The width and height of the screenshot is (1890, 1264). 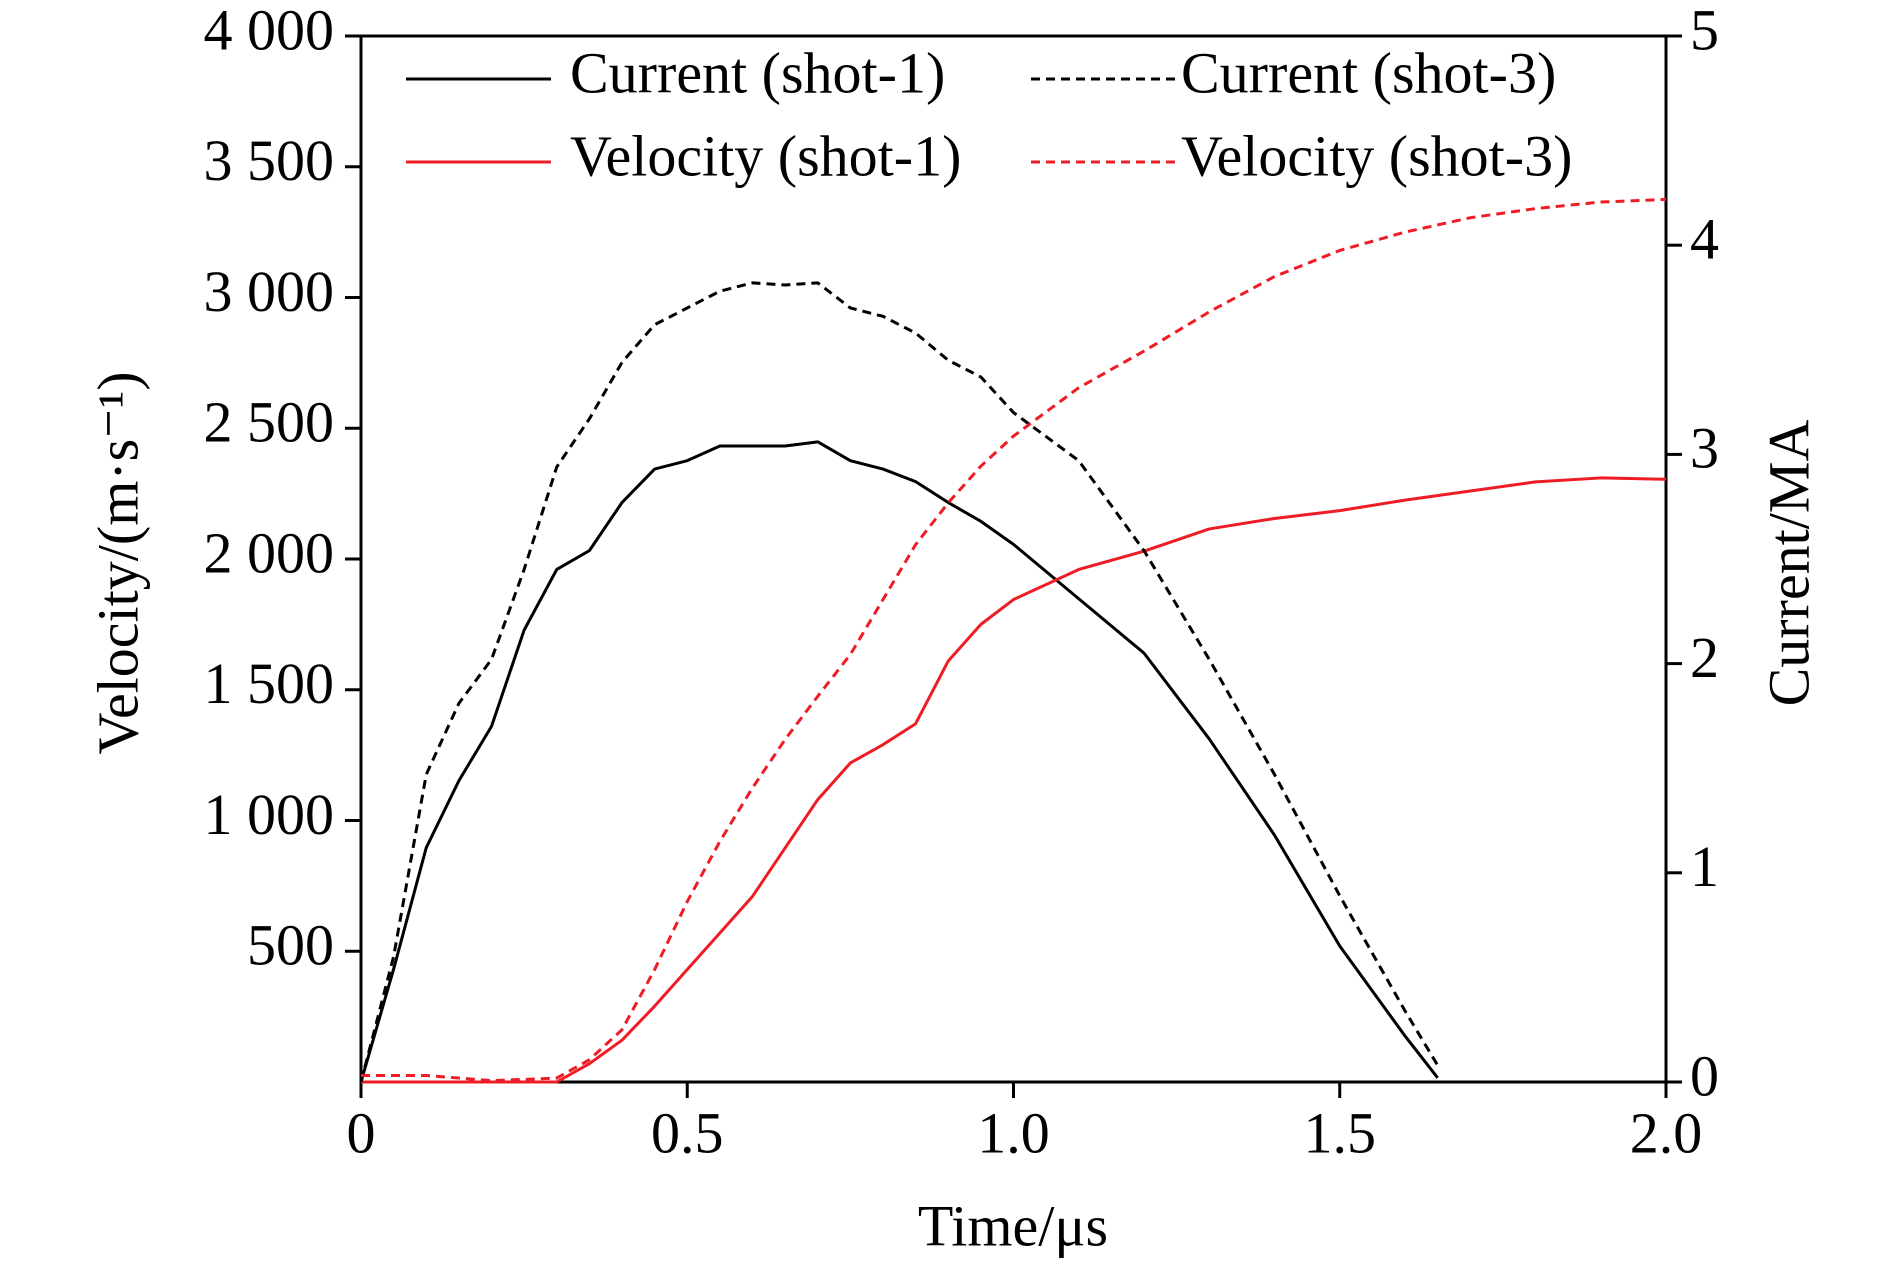 What do you see at coordinates (1368, 72) in the screenshot?
I see `legend-label: Current (shot-3)` at bounding box center [1368, 72].